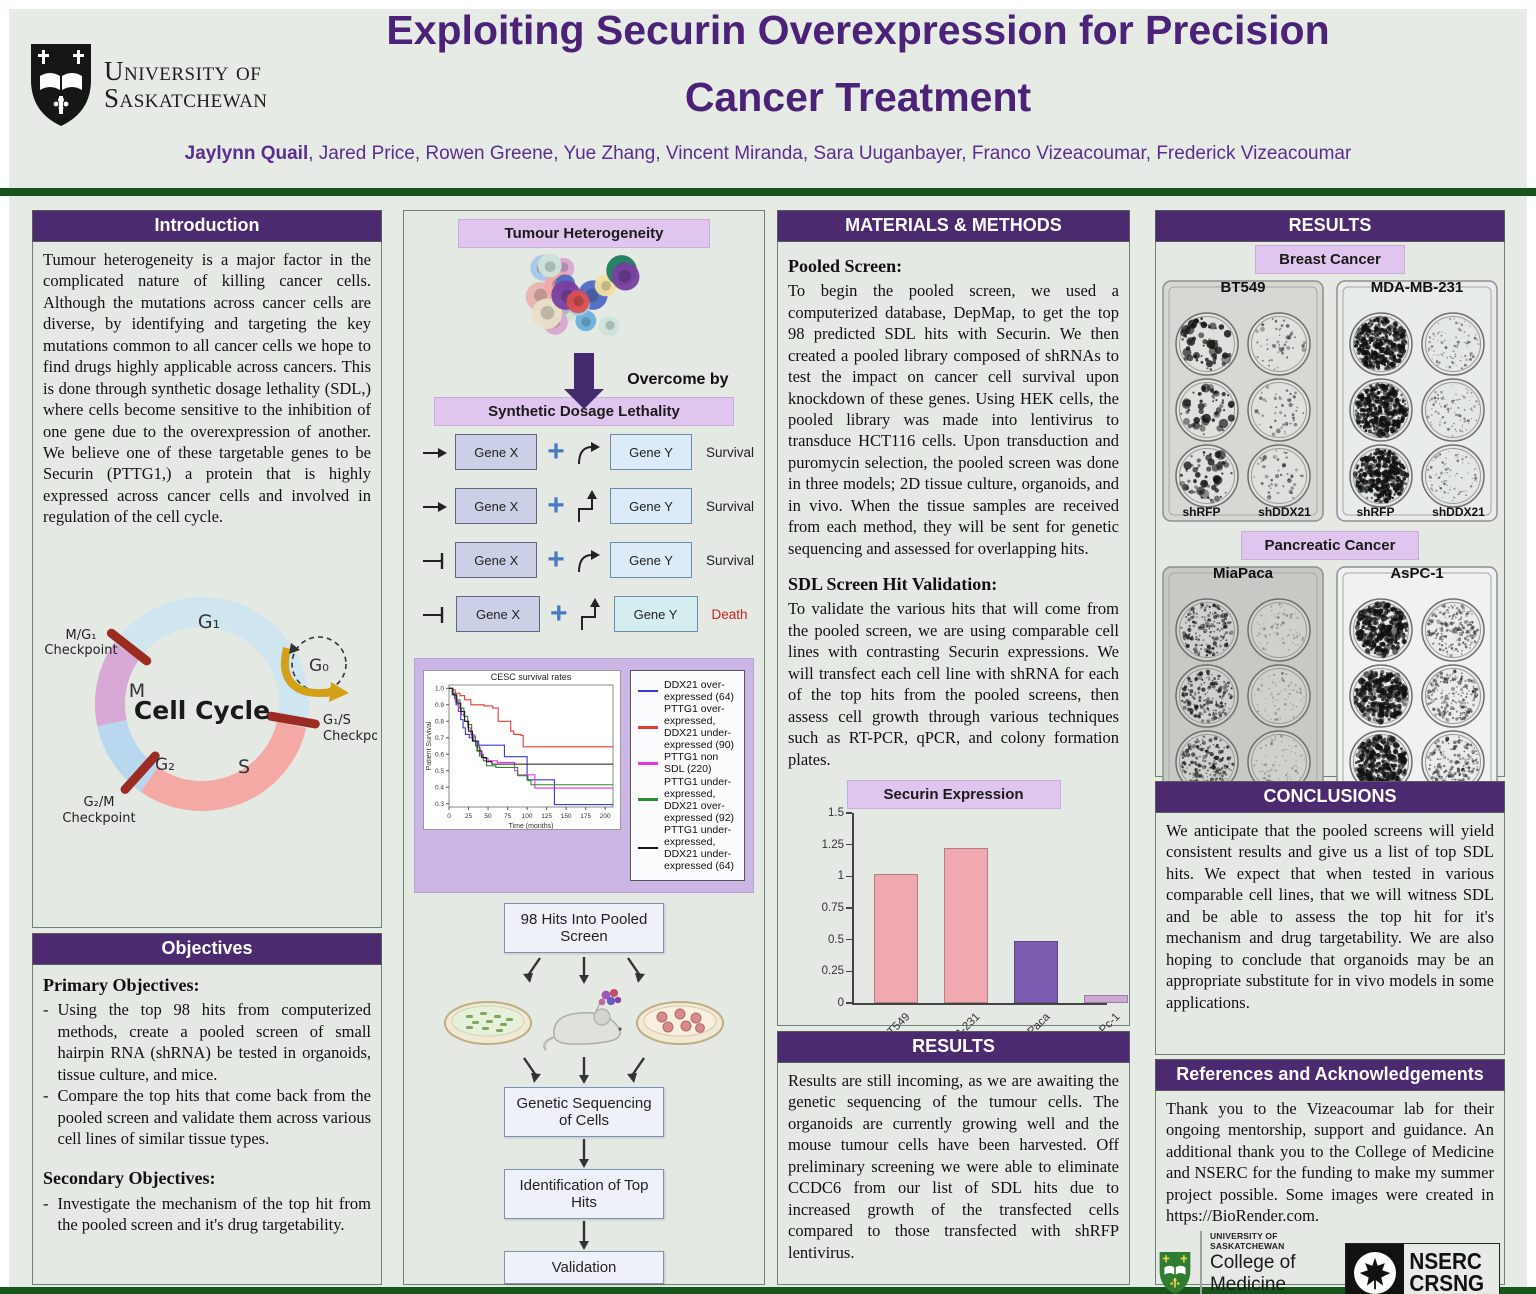 Image resolution: width=1536 pixels, height=1294 pixels. I want to click on svg-text: 200, so click(605, 816).